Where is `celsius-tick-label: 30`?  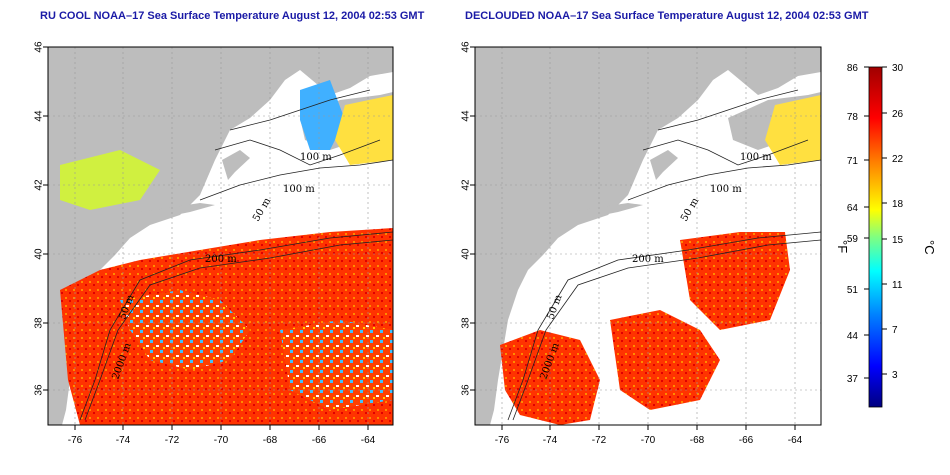 celsius-tick-label: 30 is located at coordinates (898, 68).